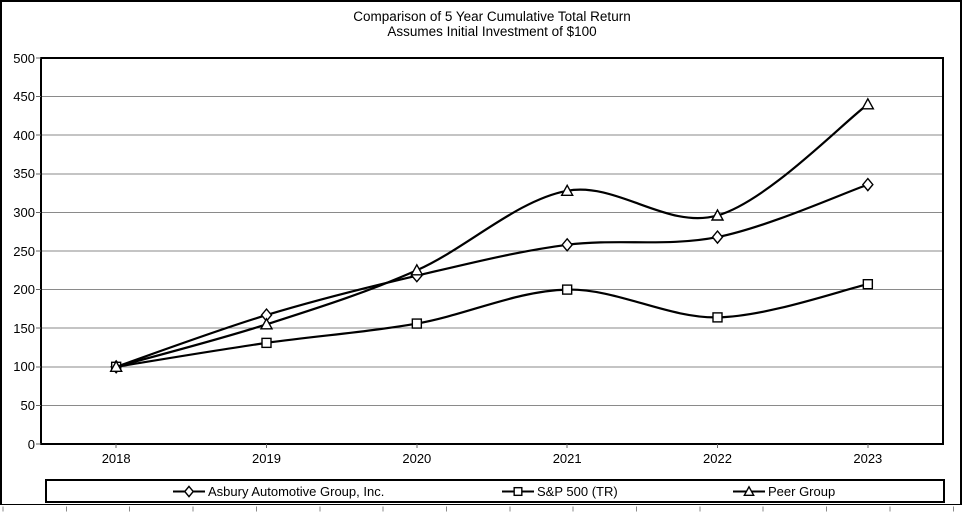  I want to click on series-square, so click(492, 325).